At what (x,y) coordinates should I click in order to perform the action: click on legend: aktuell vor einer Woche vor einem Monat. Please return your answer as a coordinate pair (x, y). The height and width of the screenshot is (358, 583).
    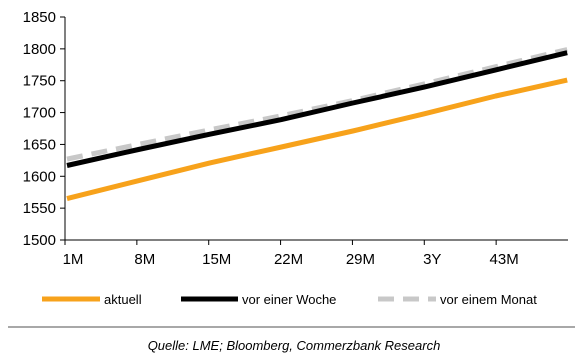
    Looking at the image, I should click on (289, 299).